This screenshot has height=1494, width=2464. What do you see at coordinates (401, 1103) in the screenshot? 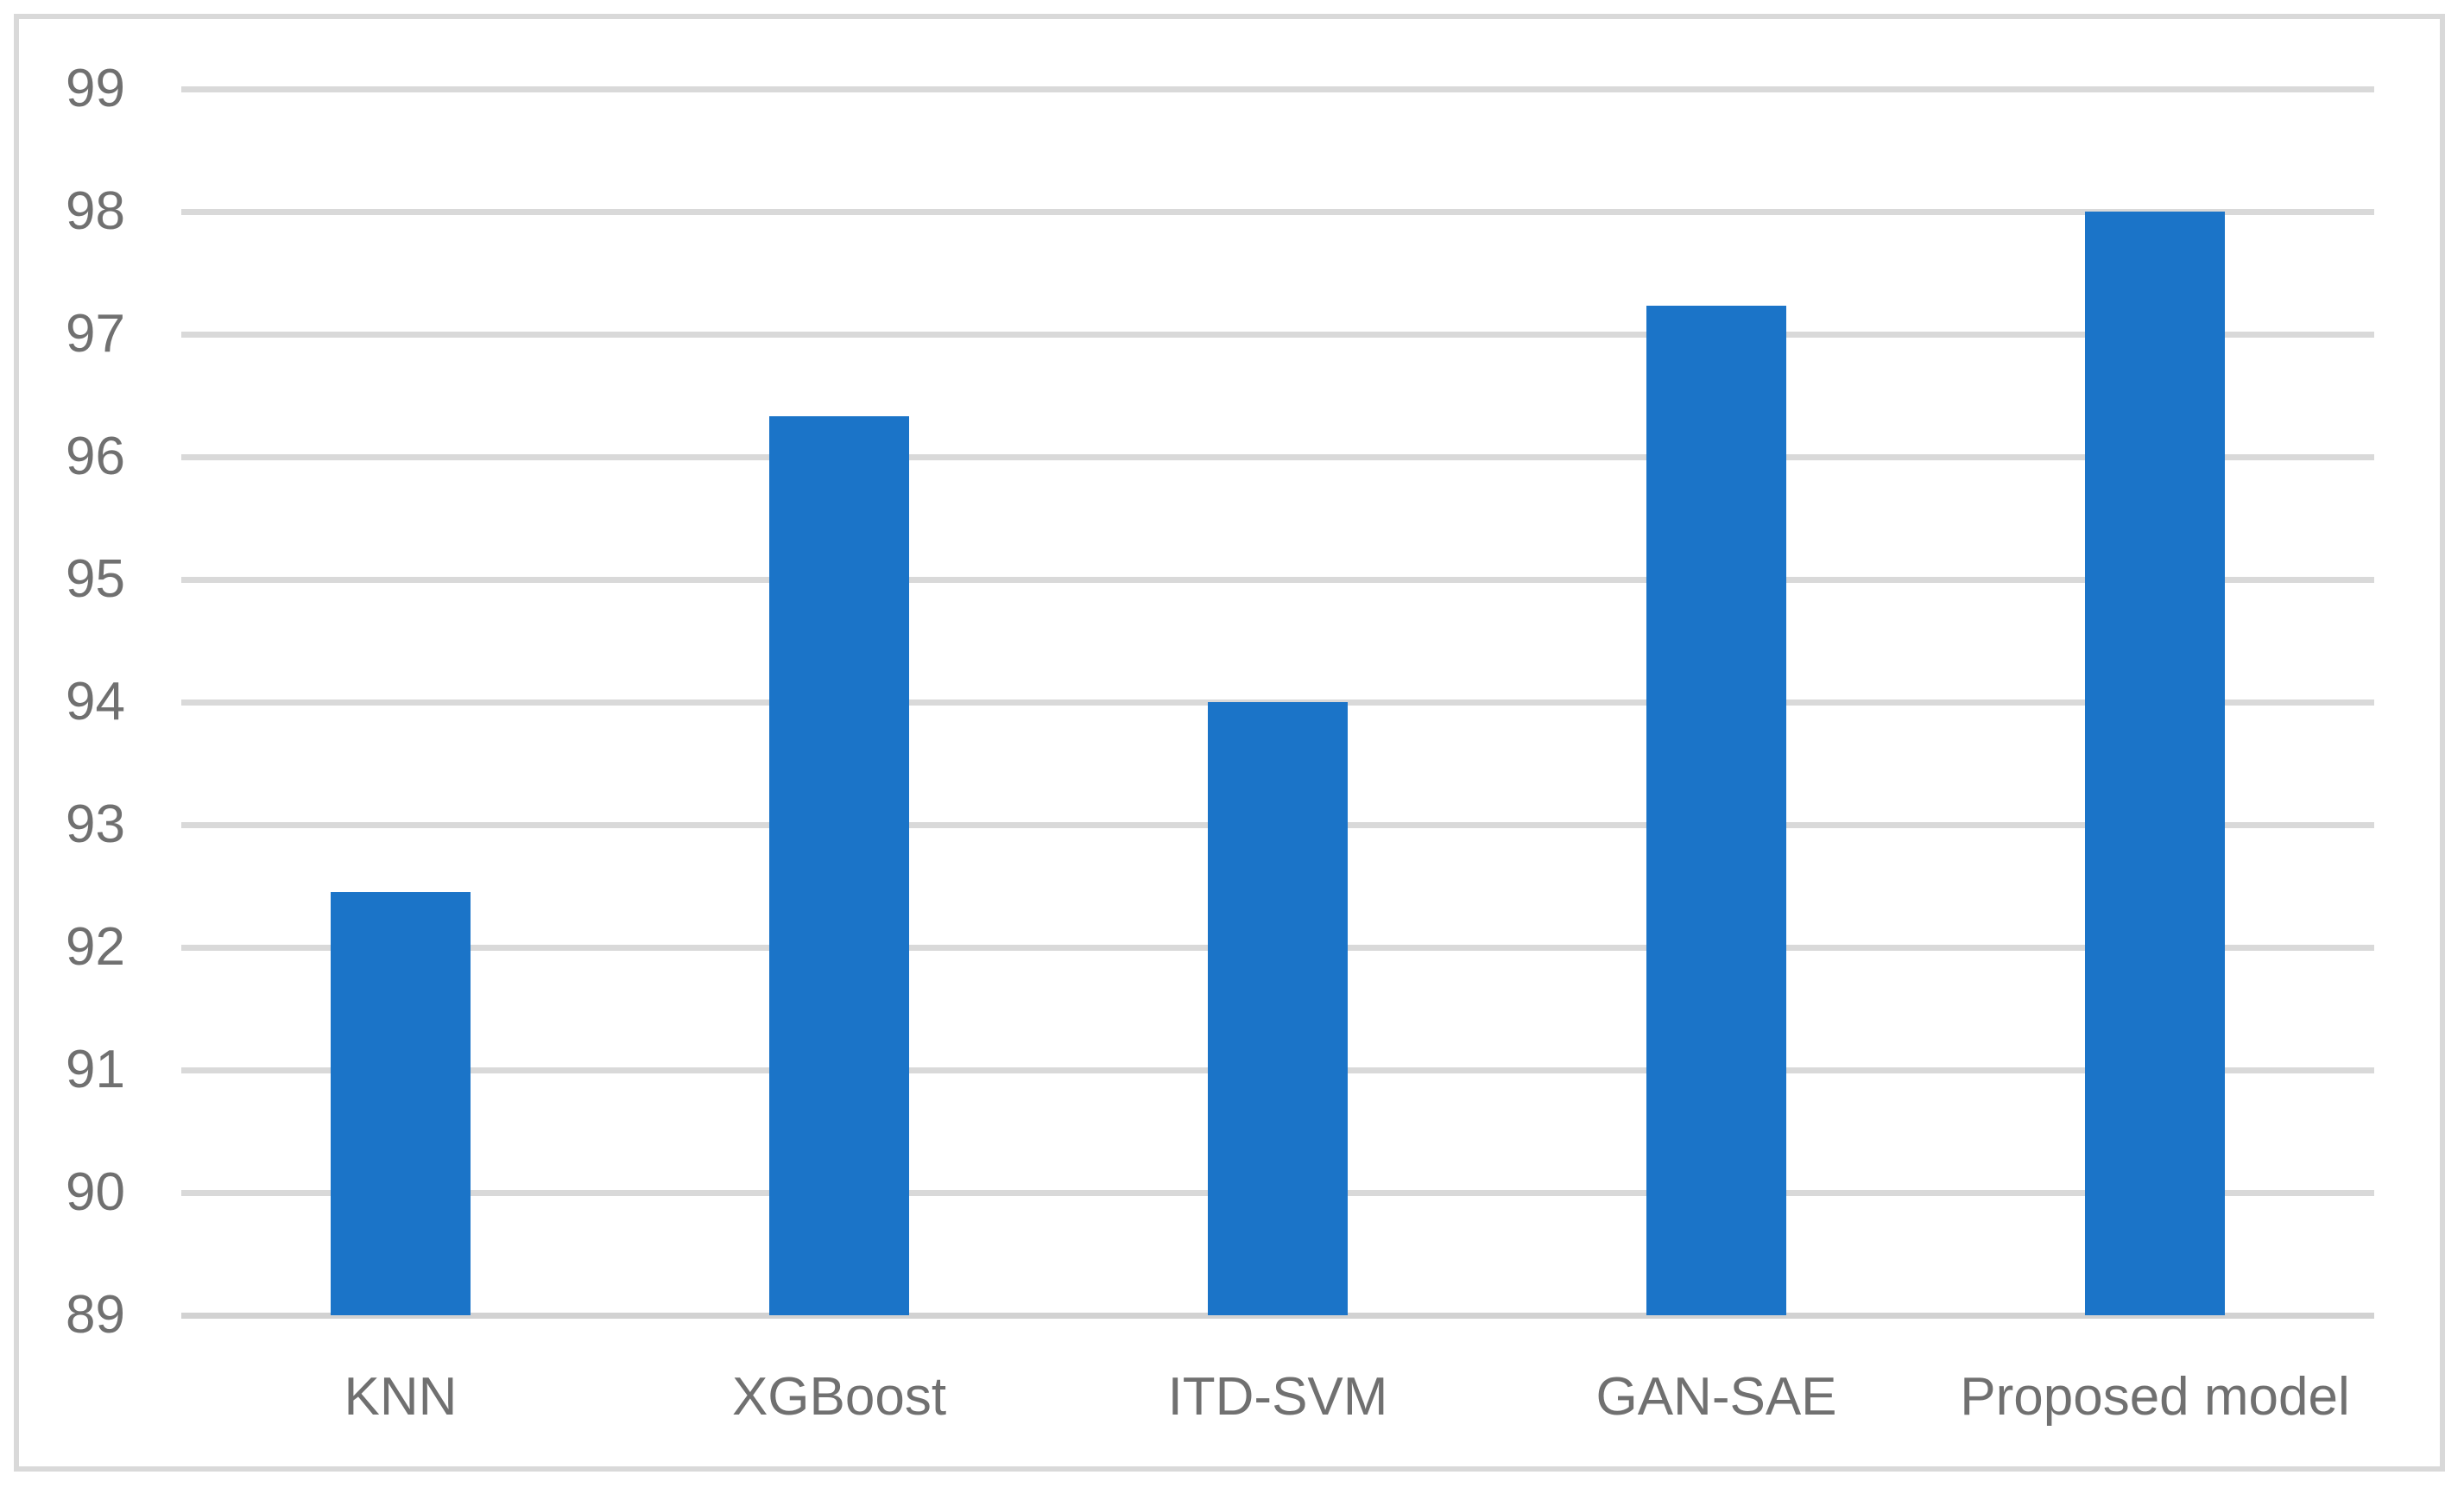
I see `bar-knn` at bounding box center [401, 1103].